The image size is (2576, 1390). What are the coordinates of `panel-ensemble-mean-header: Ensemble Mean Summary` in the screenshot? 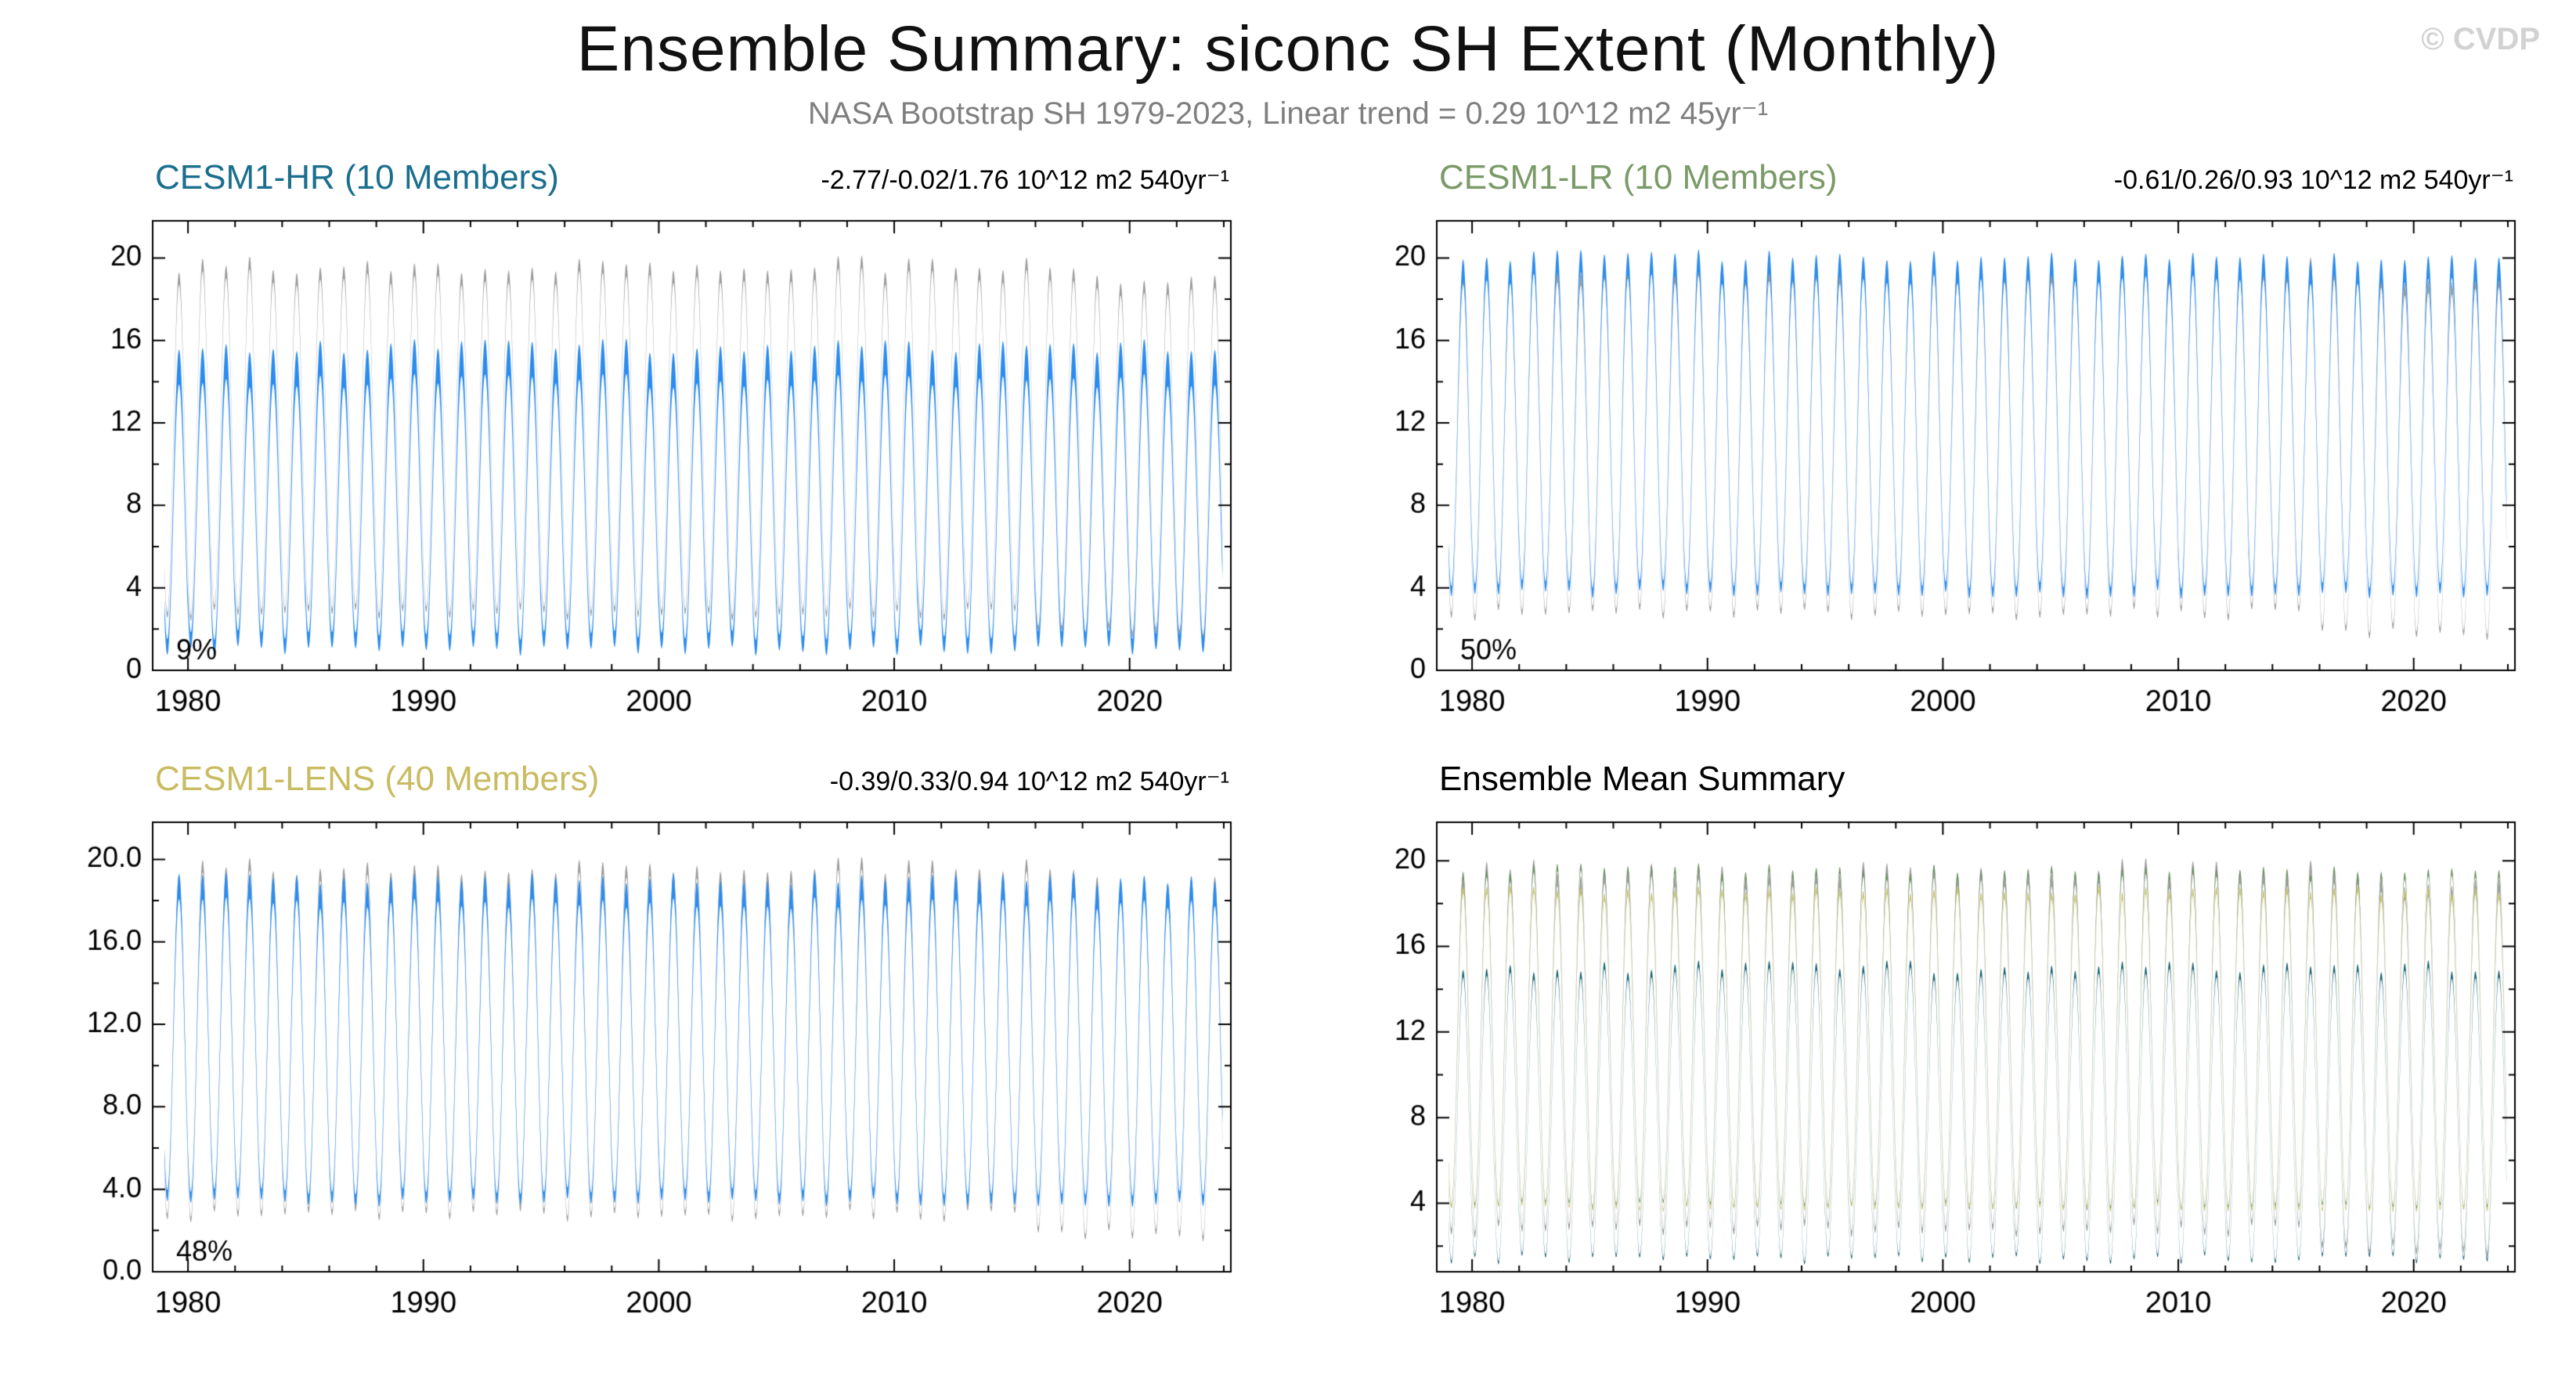 It's located at (1938, 785).